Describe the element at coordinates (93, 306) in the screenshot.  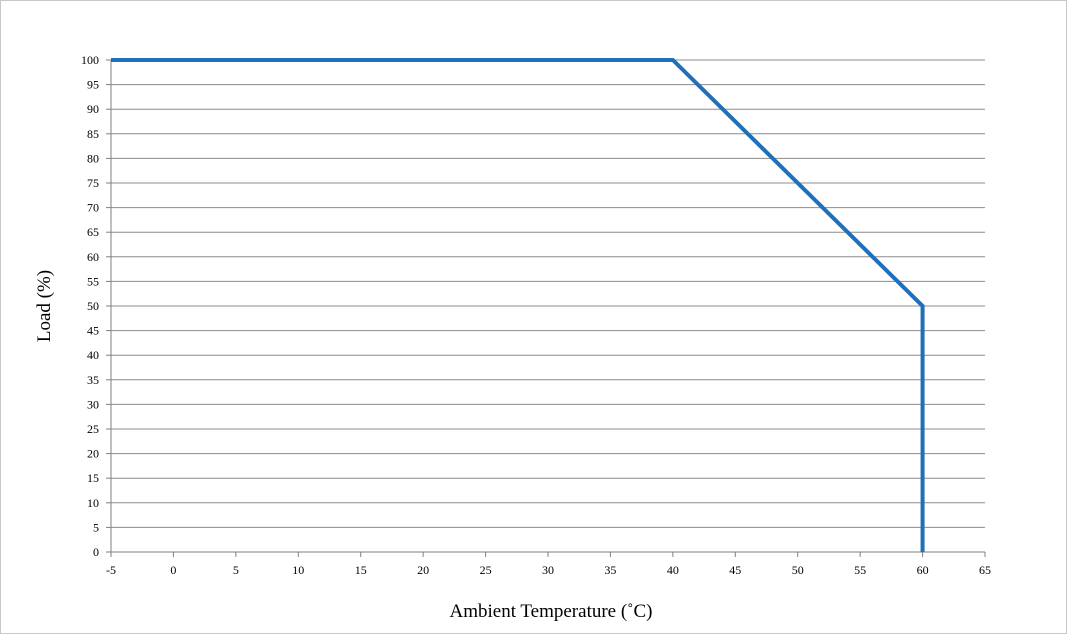
I see `y-tick-label: 50` at that location.